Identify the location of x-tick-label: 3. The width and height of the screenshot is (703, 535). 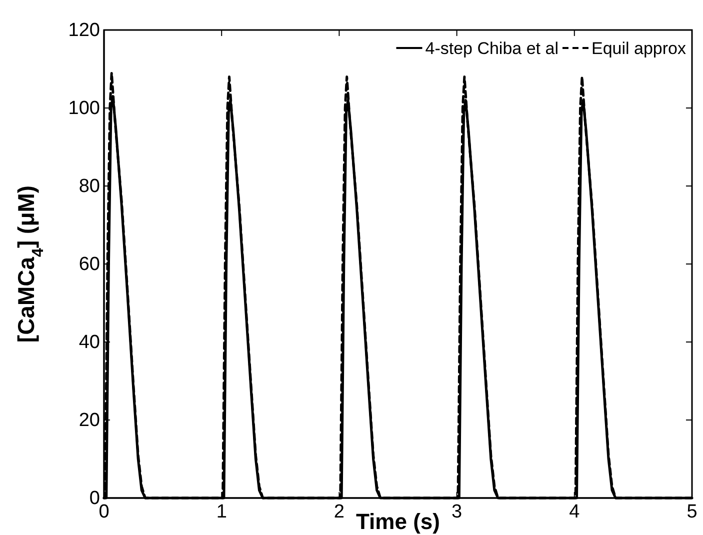
(457, 511).